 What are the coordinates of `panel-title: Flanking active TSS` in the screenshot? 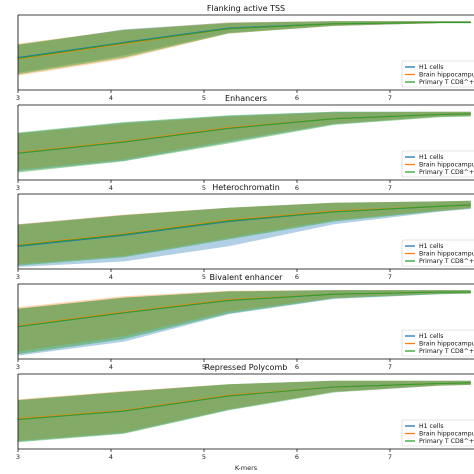 It's located at (246, 8).